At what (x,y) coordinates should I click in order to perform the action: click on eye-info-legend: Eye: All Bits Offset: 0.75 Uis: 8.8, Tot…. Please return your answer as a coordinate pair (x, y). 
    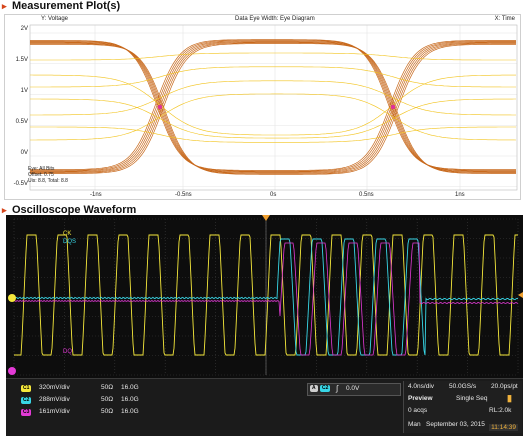
    Looking at the image, I should click on (48, 175).